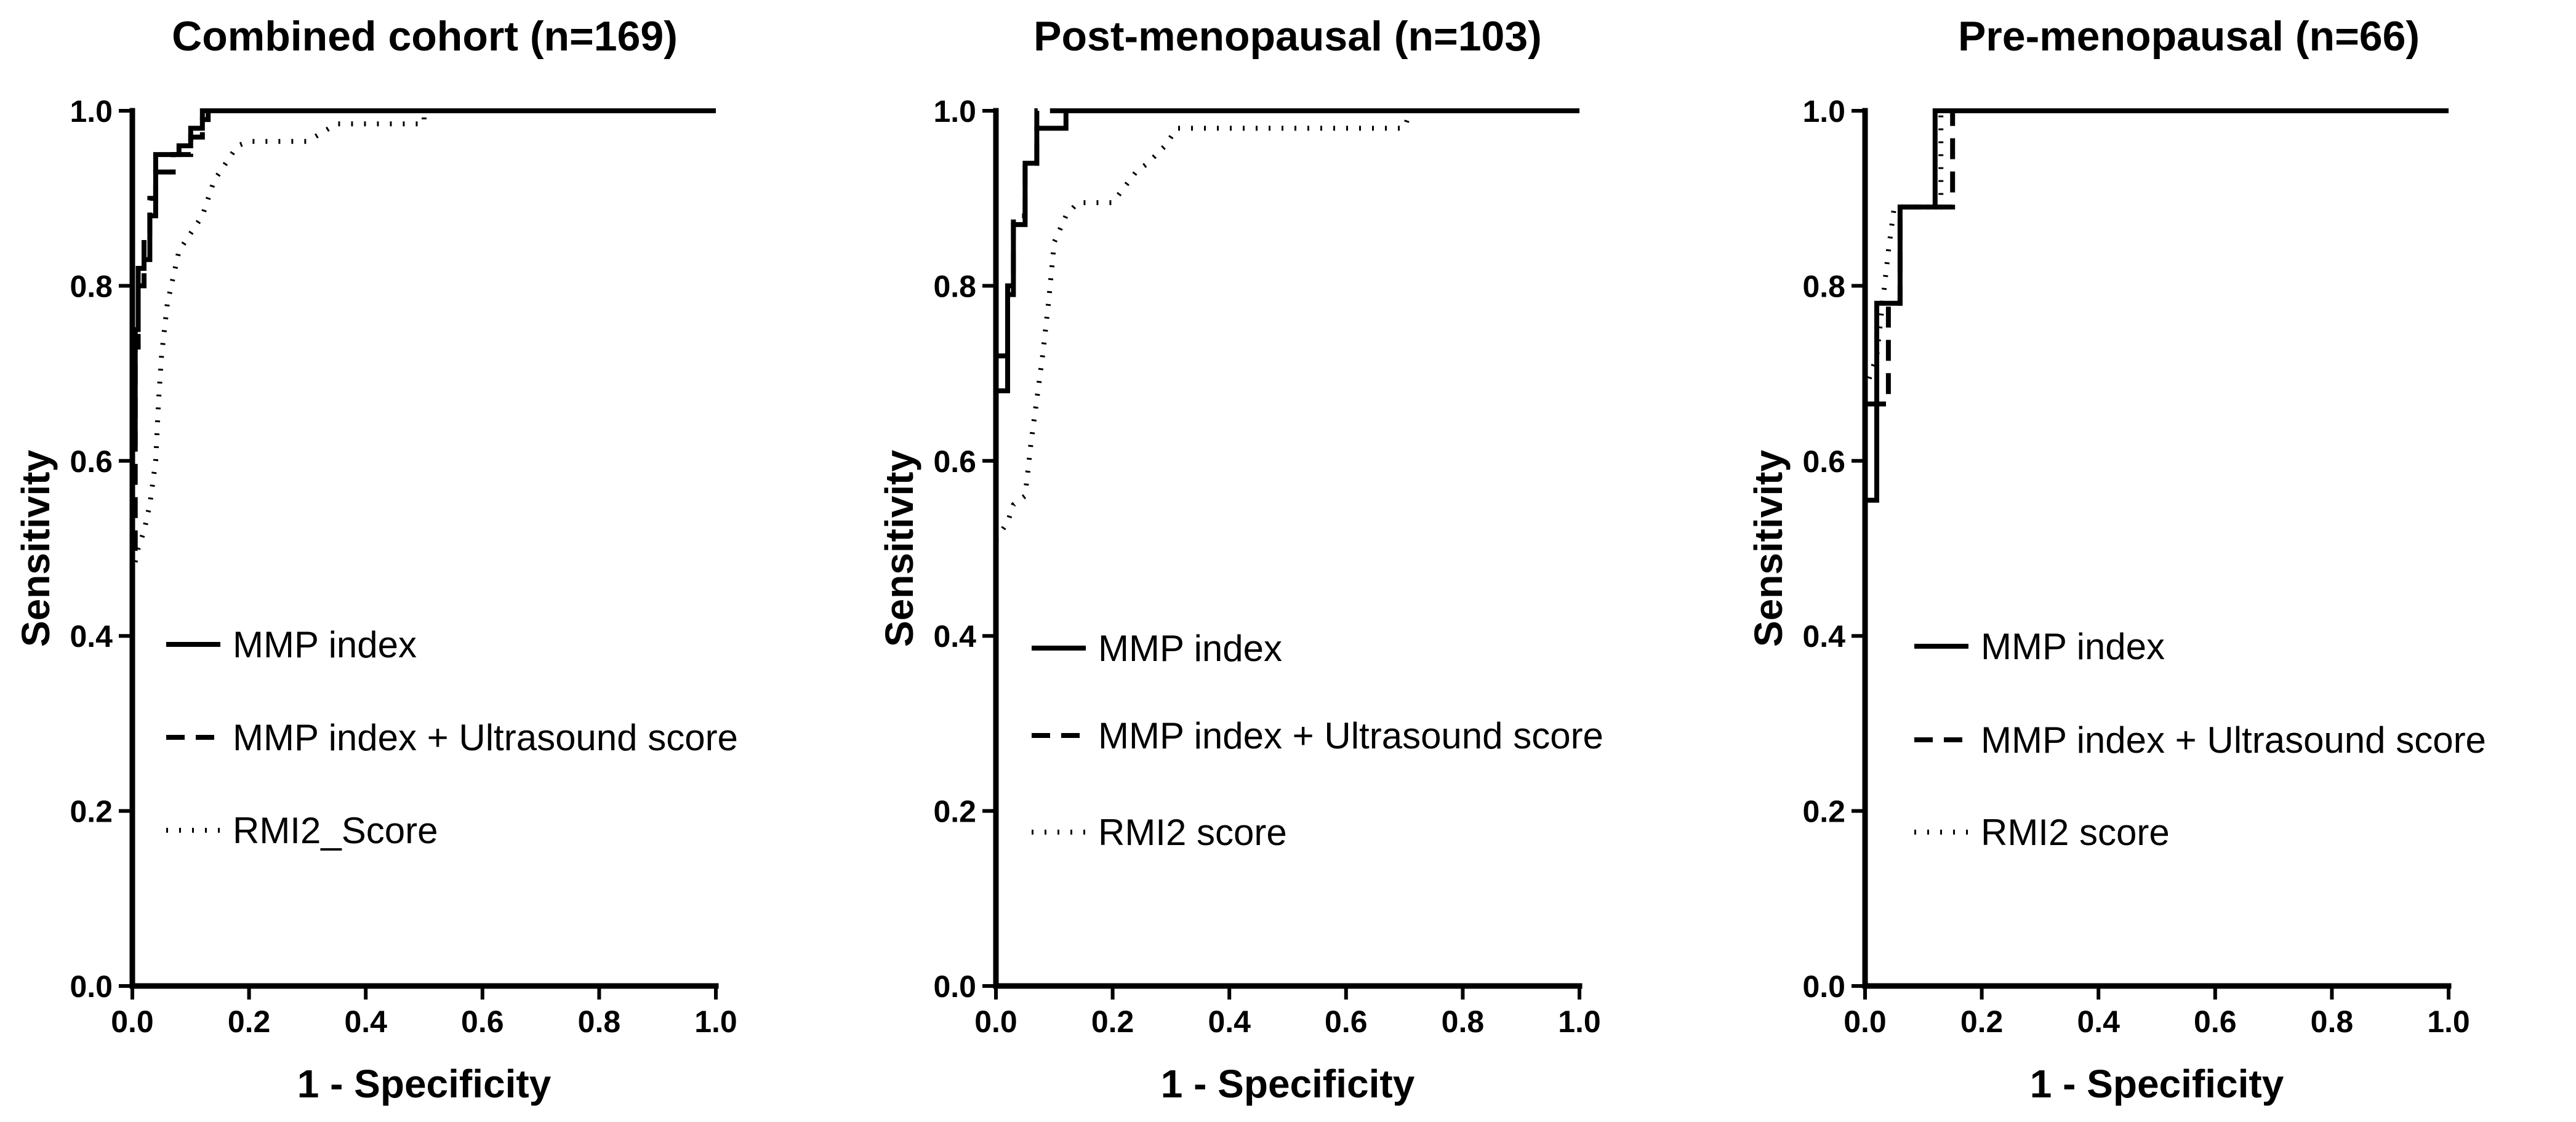 This screenshot has width=2576, height=1122. Describe the element at coordinates (335, 830) in the screenshot. I see `legend-label: RMI2_Score` at that location.